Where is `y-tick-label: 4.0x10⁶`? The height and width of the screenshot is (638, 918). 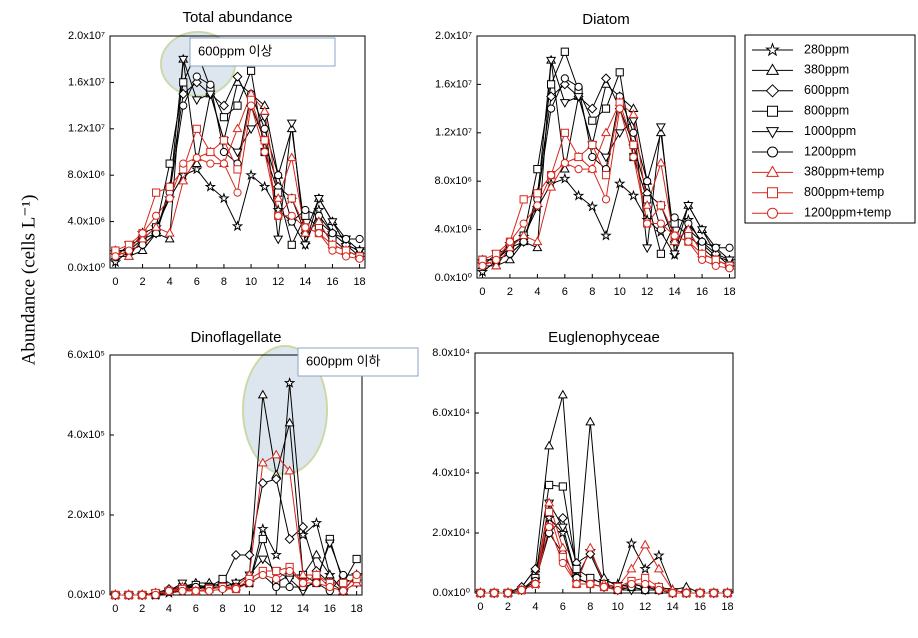 y-tick-label: 4.0x10⁶ is located at coordinates (86, 222).